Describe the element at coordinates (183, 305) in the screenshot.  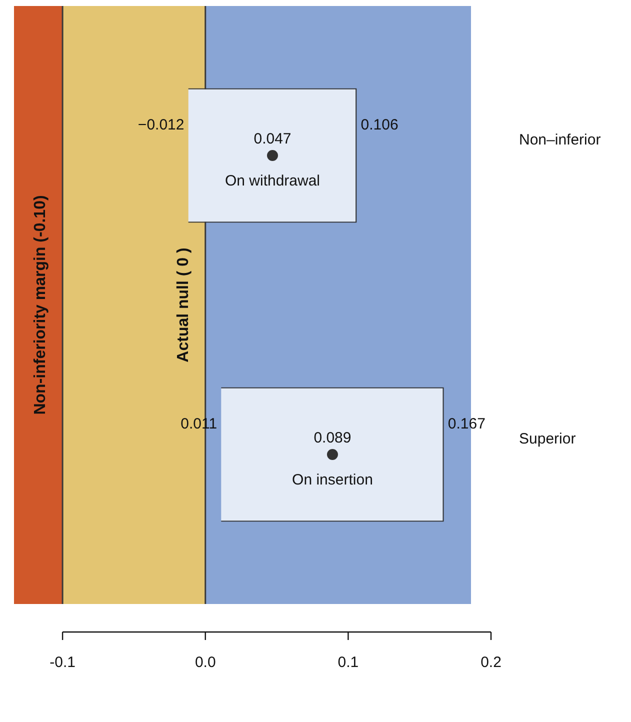
I see `ref-line-label: Actual null ( 0 )` at that location.